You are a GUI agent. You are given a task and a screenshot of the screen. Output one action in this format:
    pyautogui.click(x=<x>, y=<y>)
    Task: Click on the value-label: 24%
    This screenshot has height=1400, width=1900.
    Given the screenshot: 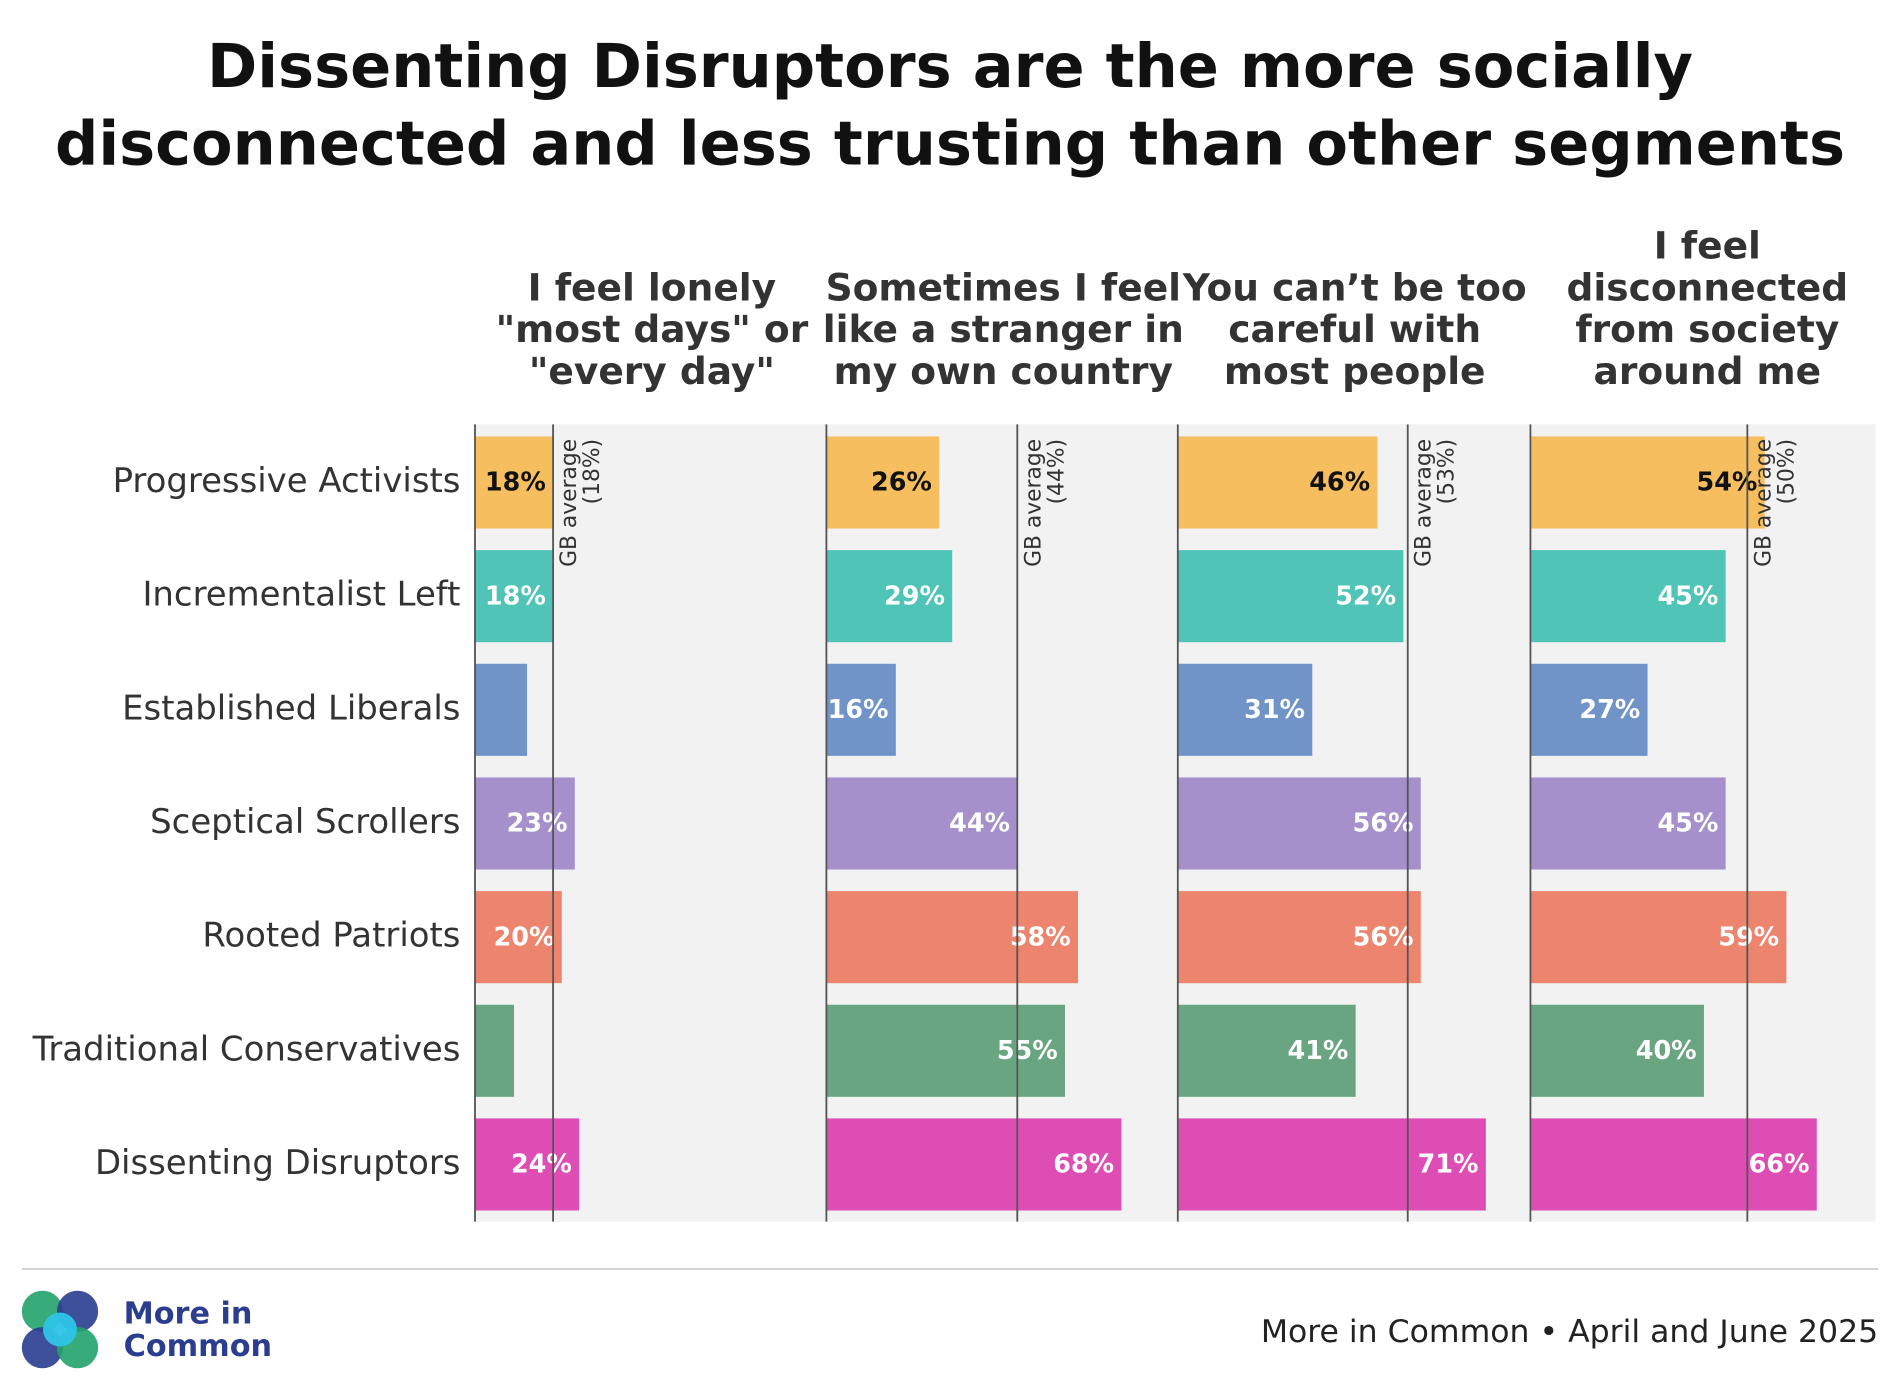 What is the action you would take?
    pyautogui.click(x=541, y=1164)
    